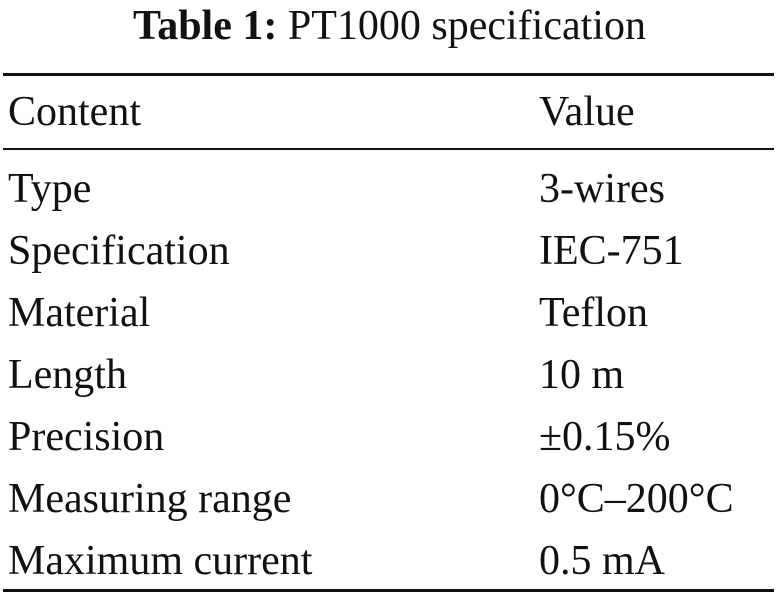 Image resolution: width=779 pixels, height=596 pixels. Describe the element at coordinates (160, 561) in the screenshot. I see `row-content-cell: Maximum current` at that location.